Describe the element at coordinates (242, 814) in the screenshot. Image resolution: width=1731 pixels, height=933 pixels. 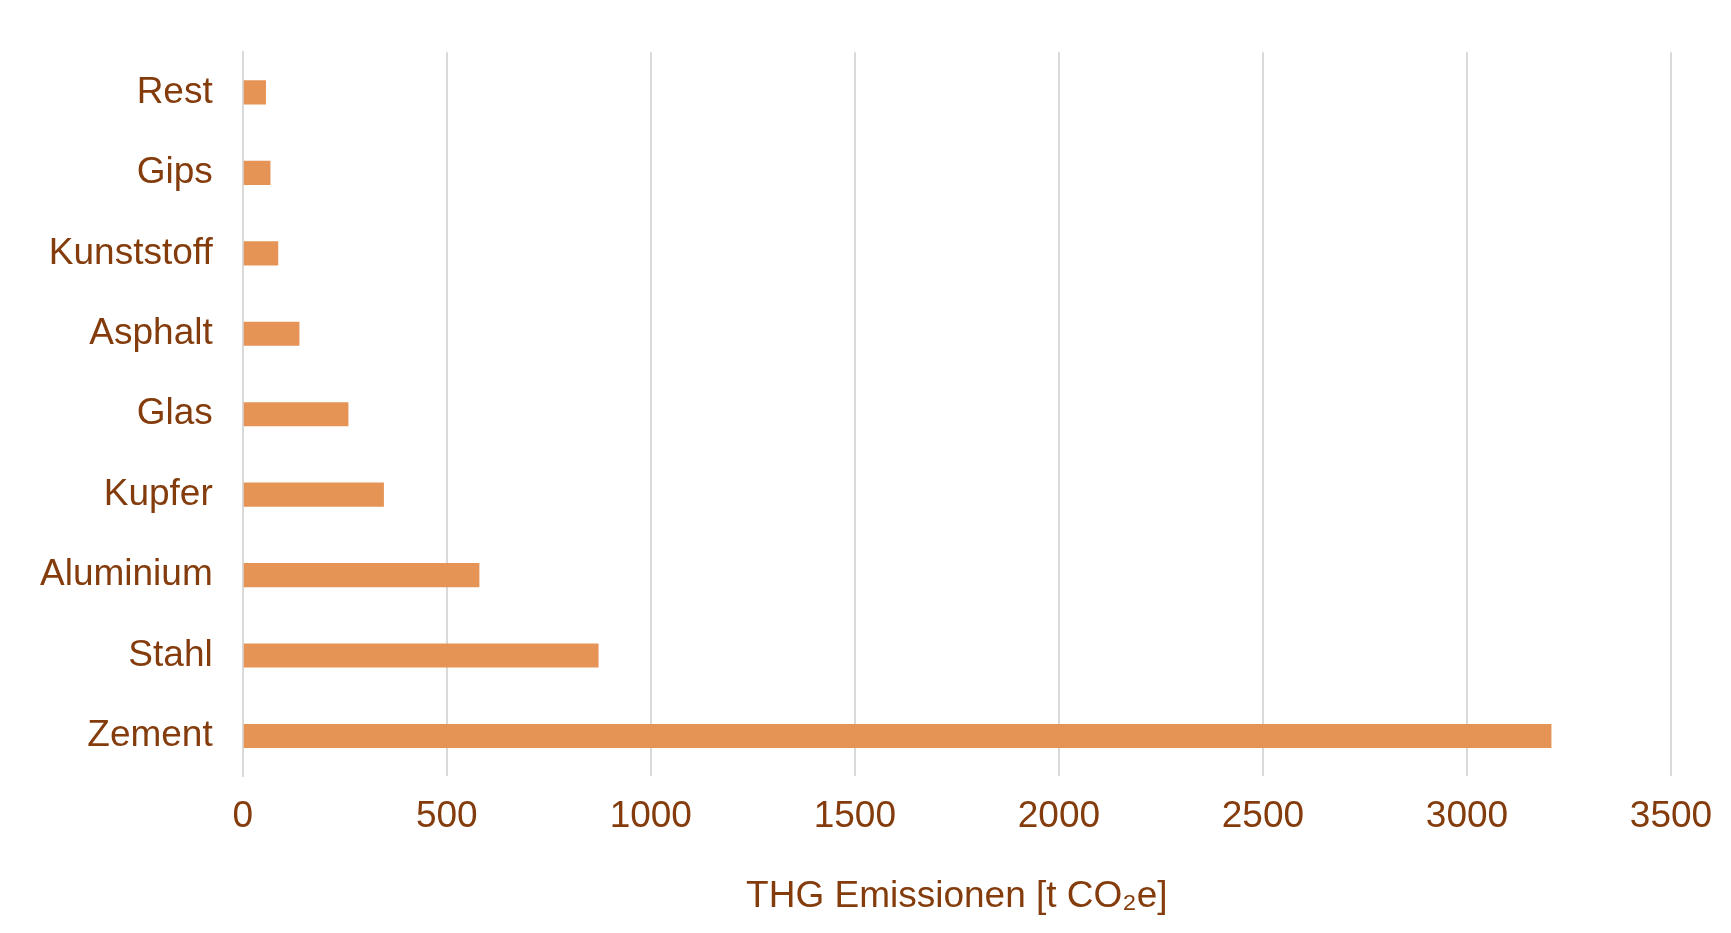
I see `x-tick-label: 0` at that location.